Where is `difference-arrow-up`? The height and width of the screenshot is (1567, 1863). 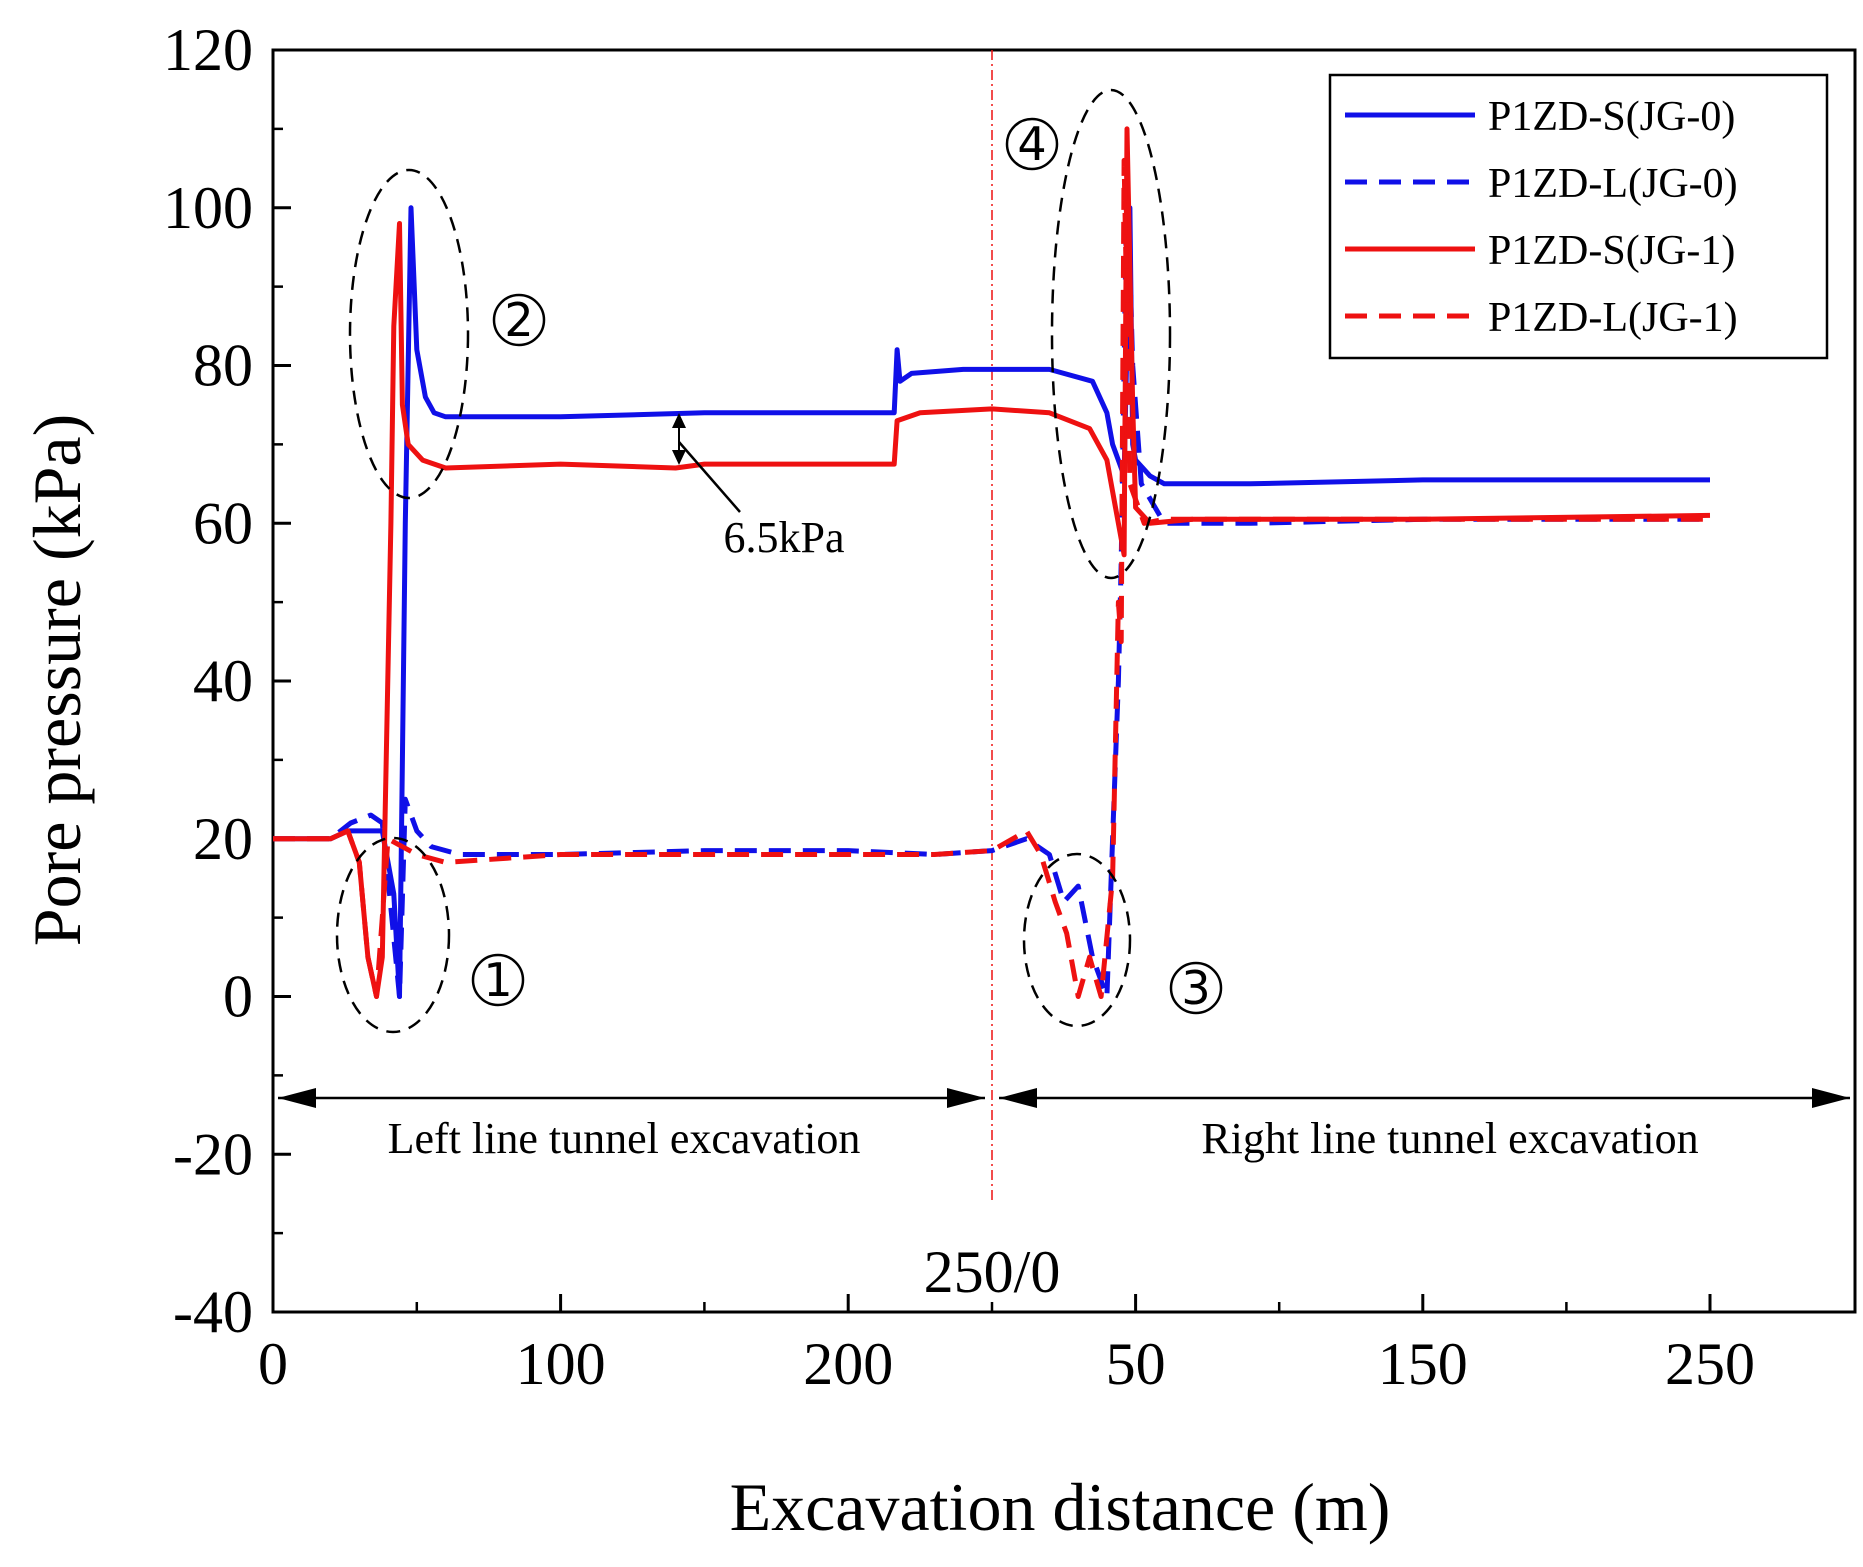
difference-arrow-up is located at coordinates (679, 420).